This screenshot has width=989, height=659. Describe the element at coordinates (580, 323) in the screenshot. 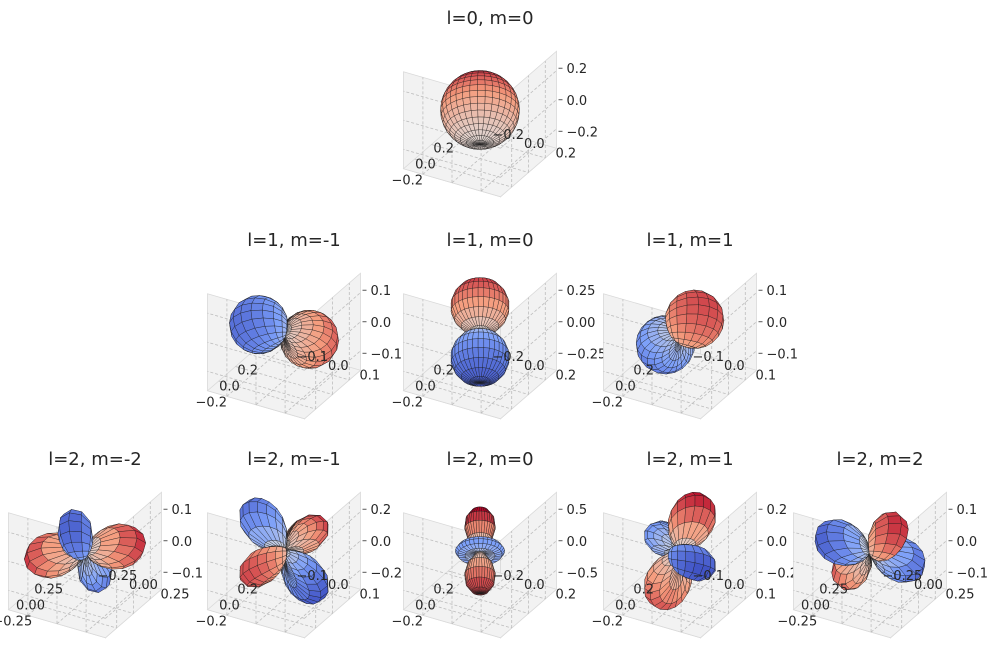

I see `tick-label: 0.00` at that location.